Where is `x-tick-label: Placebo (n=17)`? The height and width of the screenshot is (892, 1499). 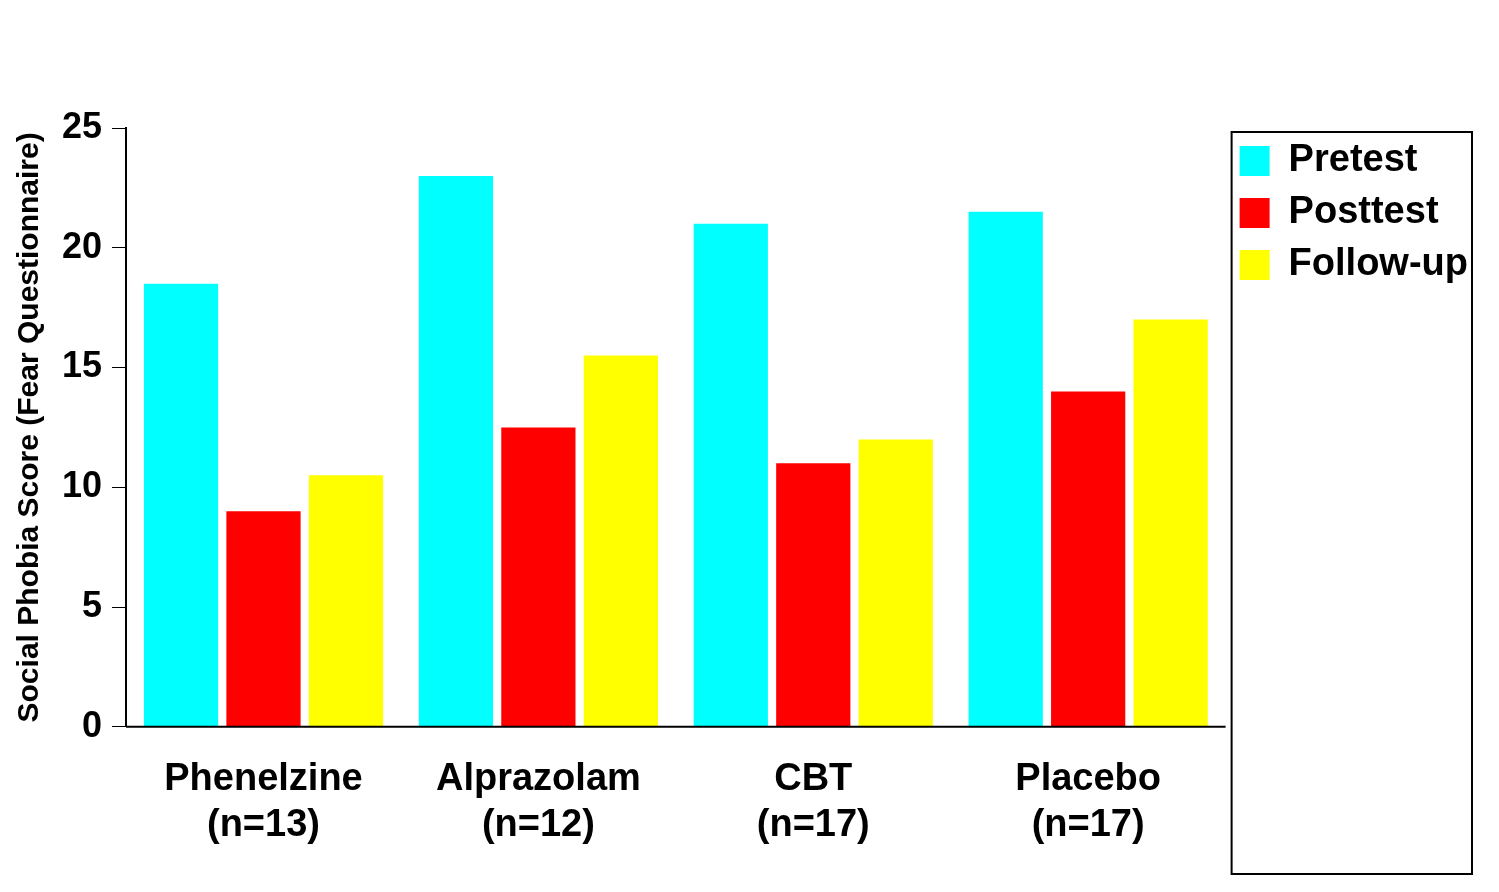 x-tick-label: Placebo (n=17) is located at coordinates (1088, 800).